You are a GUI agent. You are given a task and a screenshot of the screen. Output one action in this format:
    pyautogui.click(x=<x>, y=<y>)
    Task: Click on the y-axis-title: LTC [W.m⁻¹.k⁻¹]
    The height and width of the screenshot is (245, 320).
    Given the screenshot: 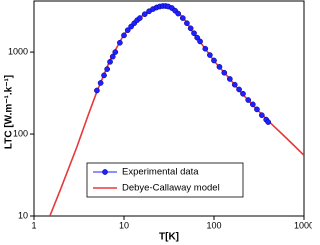 What is the action you would take?
    pyautogui.click(x=9, y=112)
    